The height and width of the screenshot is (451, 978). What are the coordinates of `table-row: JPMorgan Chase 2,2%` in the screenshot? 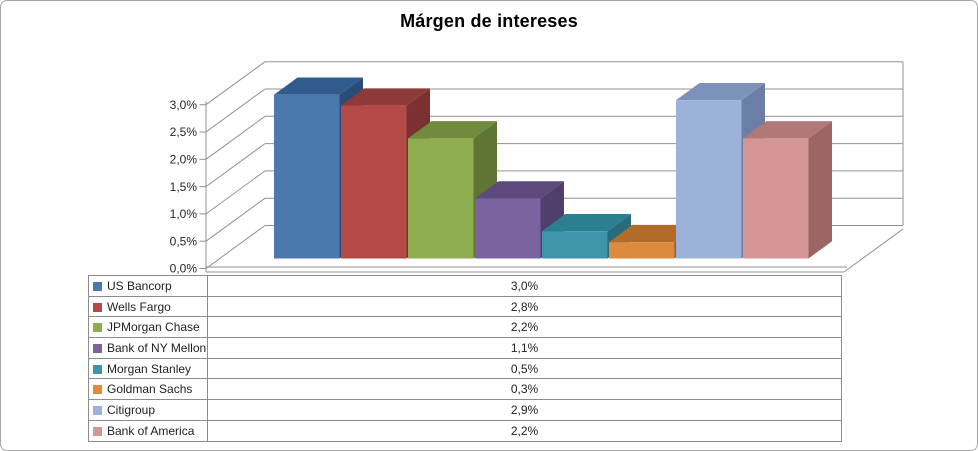 It's located at (465, 327).